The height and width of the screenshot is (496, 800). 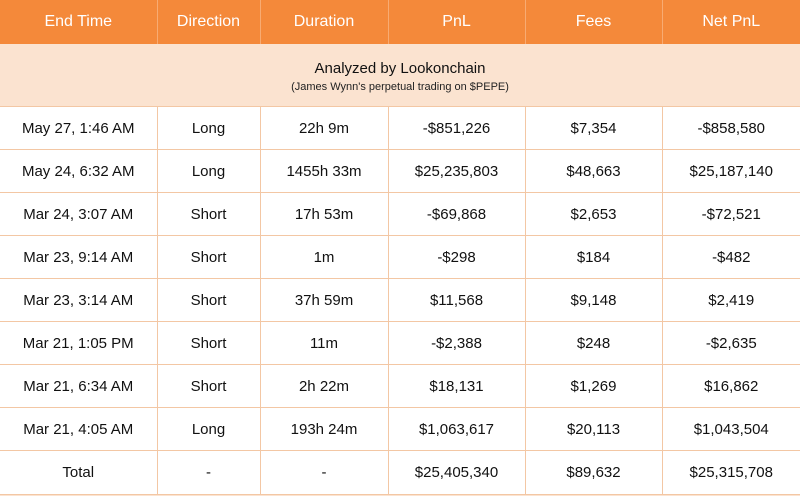 What do you see at coordinates (324, 300) in the screenshot?
I see `duration-cell: 37h 59m` at bounding box center [324, 300].